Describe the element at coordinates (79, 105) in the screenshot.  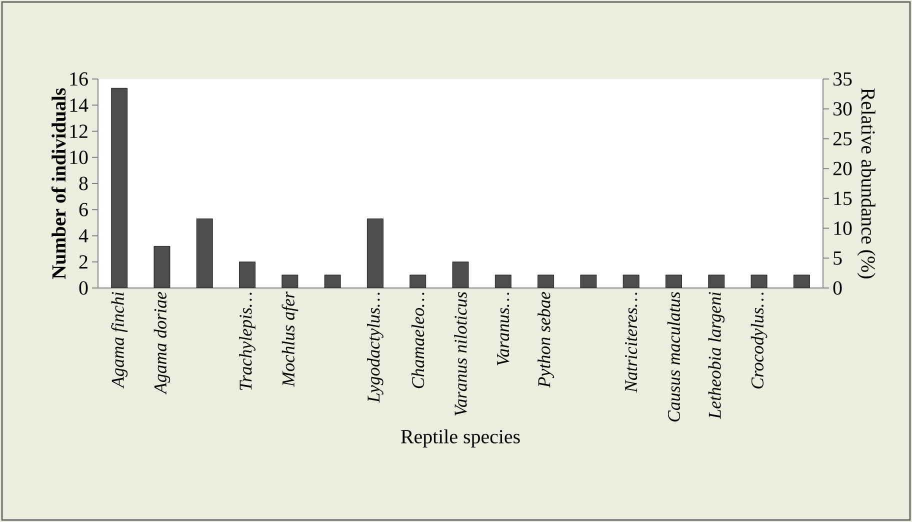
I see `y-tick-label: 14` at that location.